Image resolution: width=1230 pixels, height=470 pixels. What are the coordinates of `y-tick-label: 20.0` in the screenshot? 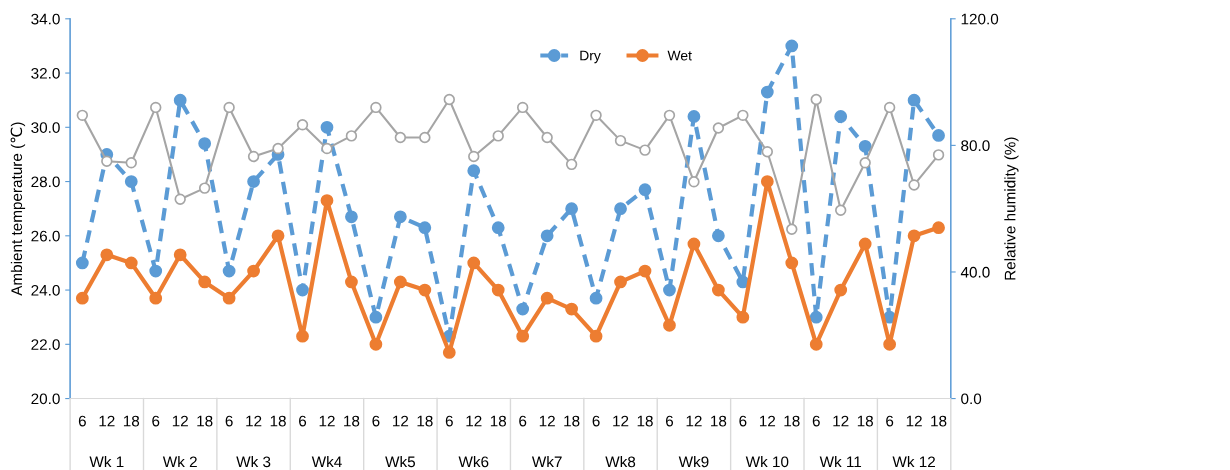 It's located at (45, 399).